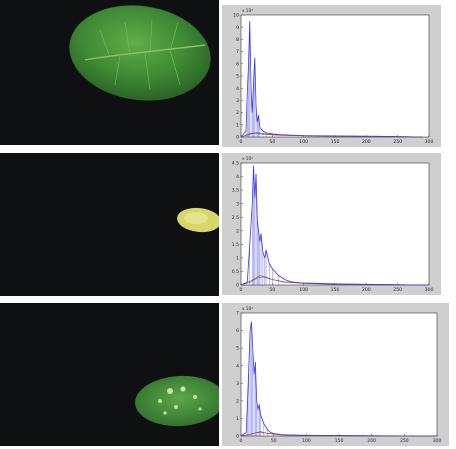 This screenshot has height=449, width=456. I want to click on y-tick-label: 3.5, so click(235, 191).